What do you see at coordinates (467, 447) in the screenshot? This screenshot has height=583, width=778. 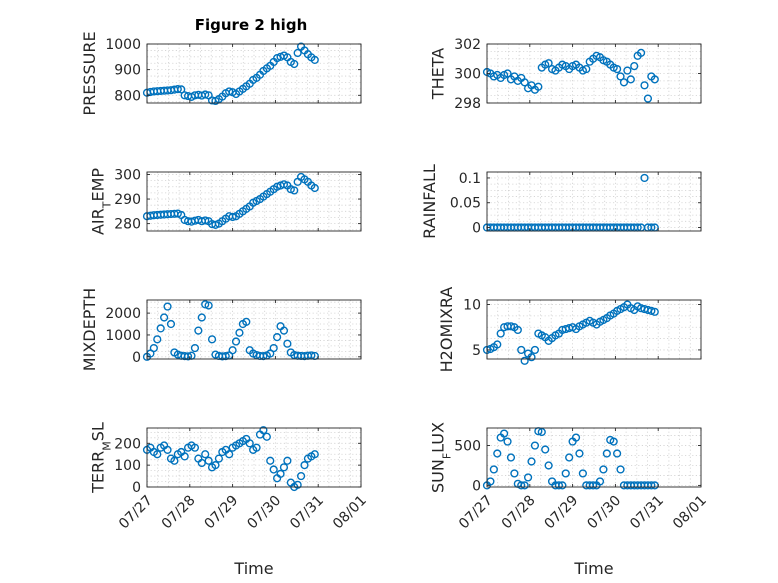 I see `y-tick-label: 500` at bounding box center [467, 447].